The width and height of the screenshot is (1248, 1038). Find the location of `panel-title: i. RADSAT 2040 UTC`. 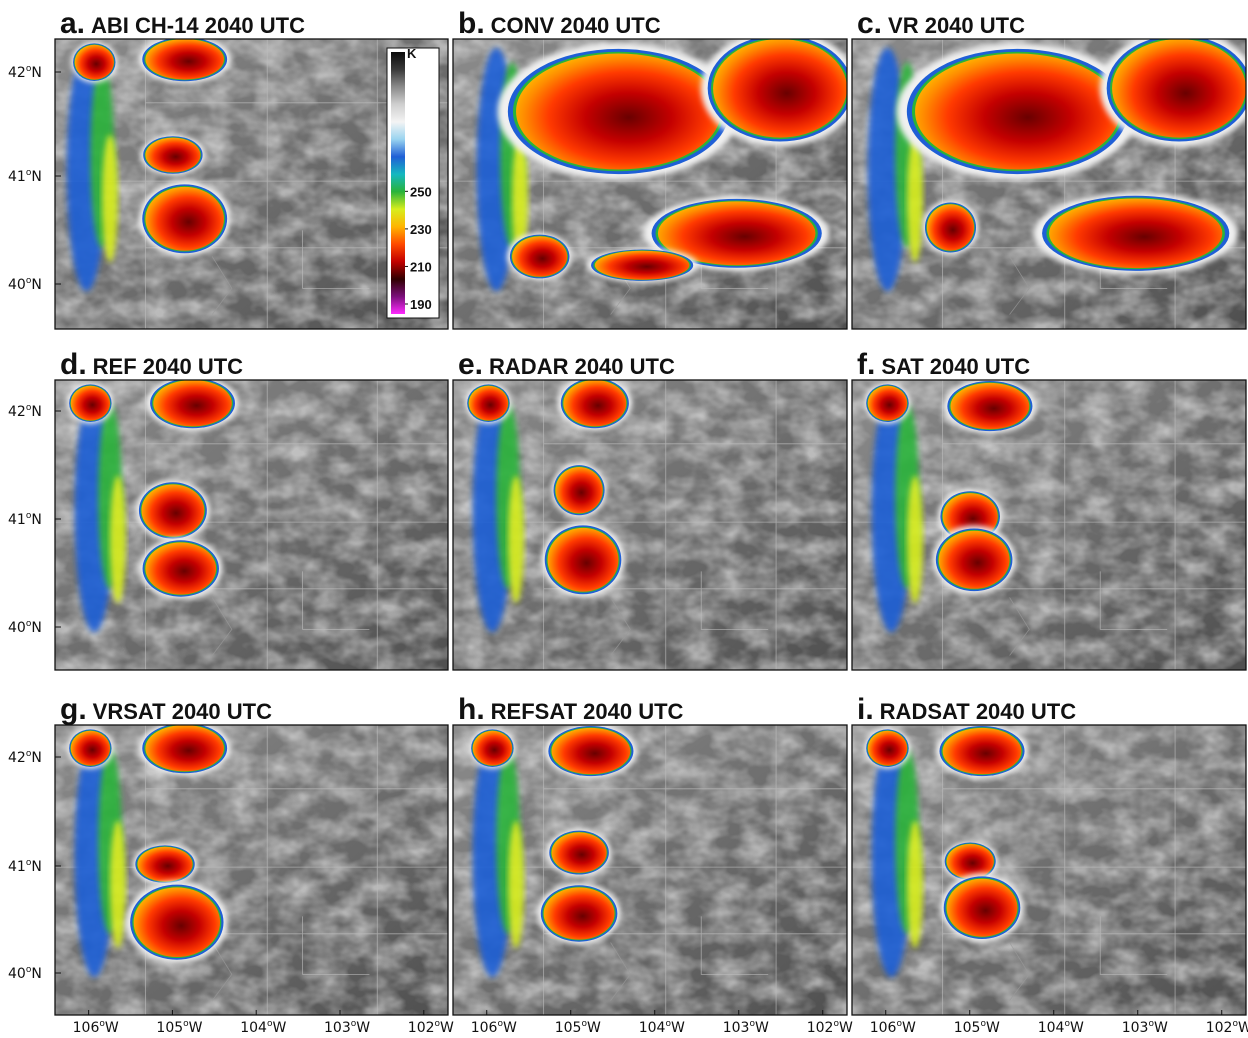

panel-title: i. RADSAT 2040 UTC is located at coordinates (966, 709).